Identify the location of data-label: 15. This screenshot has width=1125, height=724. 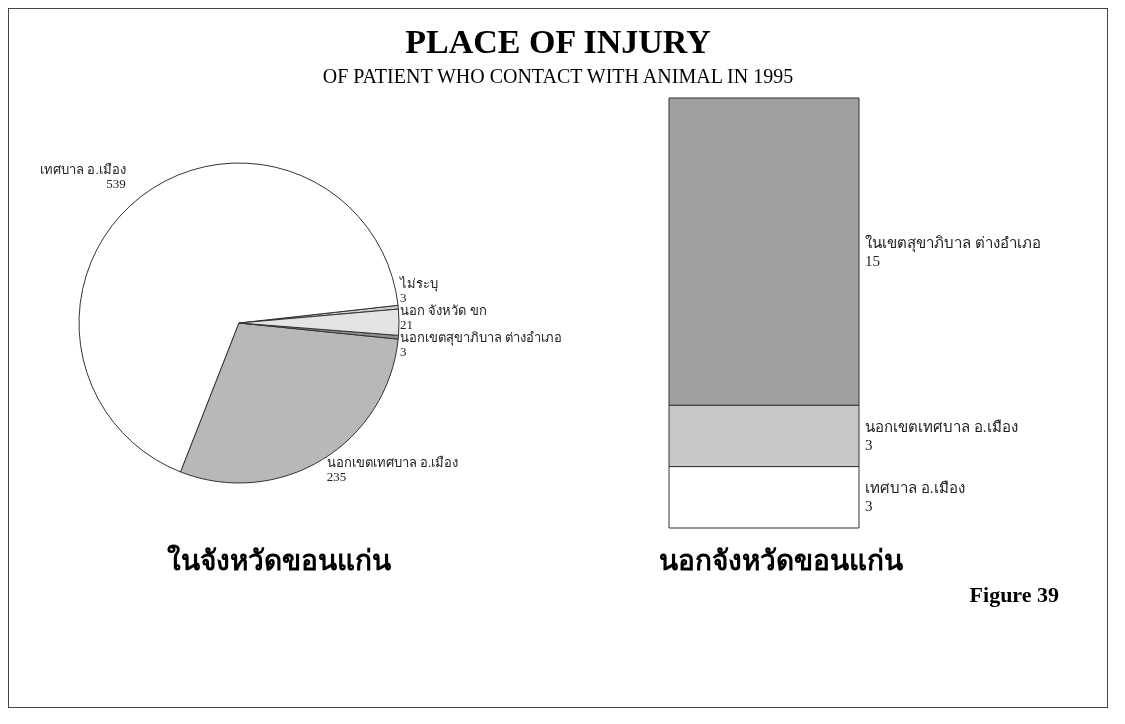
(872, 260).